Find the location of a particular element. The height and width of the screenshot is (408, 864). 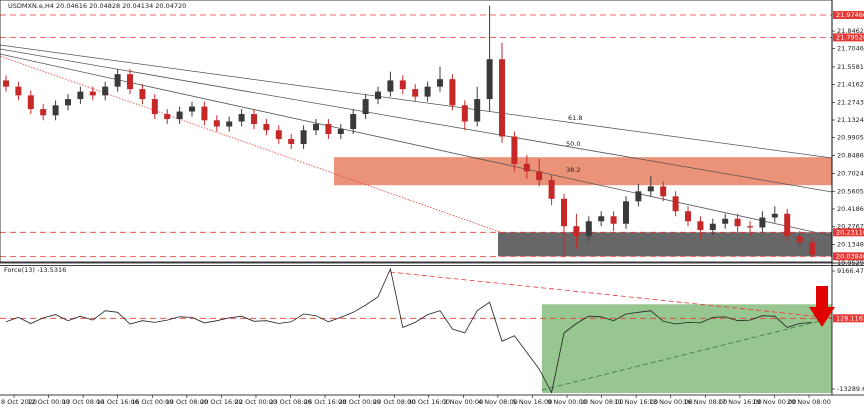

arrow-head is located at coordinates (822, 317).